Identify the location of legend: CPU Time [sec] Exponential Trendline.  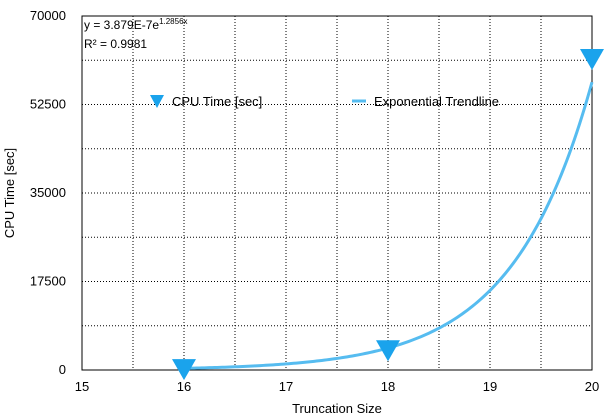
(324, 101).